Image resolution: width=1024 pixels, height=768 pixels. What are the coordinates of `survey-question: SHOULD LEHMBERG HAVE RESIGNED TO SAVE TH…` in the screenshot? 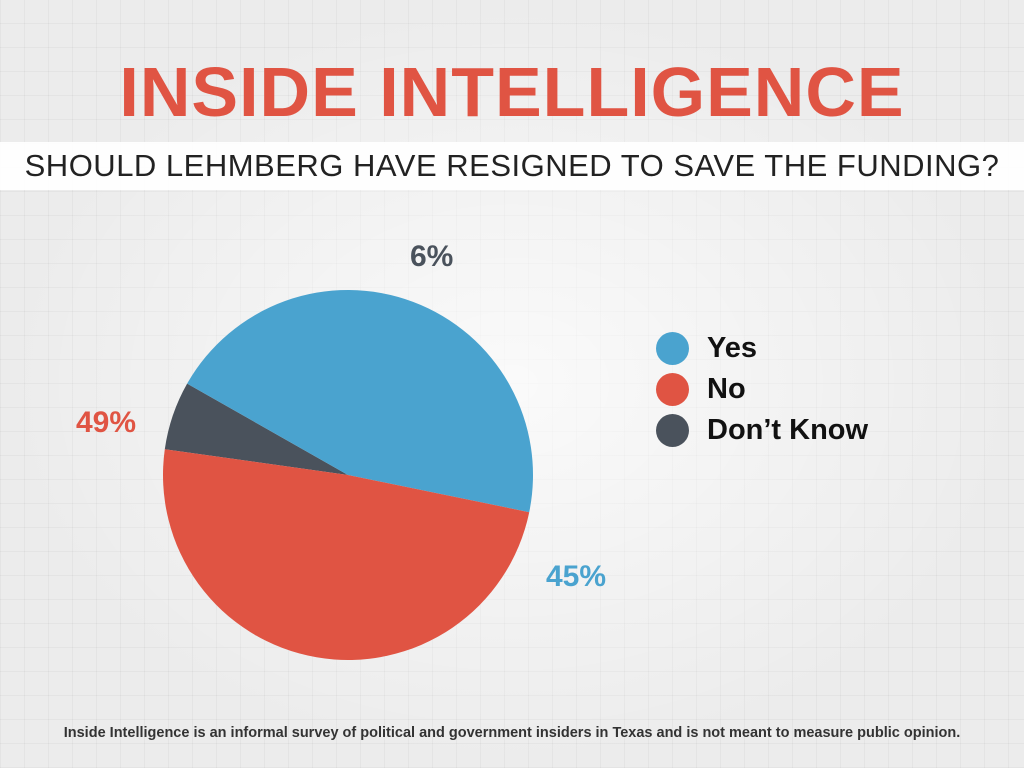 It's located at (512, 165).